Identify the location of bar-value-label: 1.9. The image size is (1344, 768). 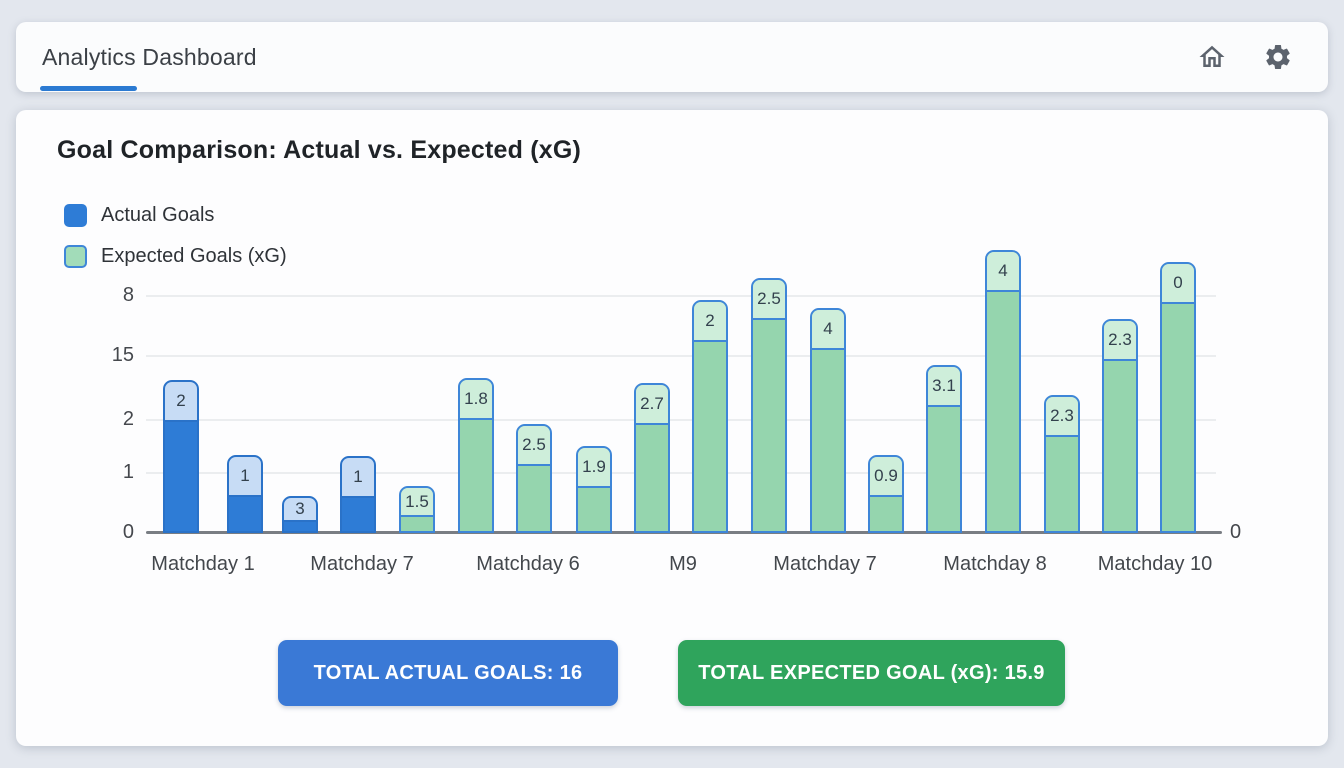
(594, 468).